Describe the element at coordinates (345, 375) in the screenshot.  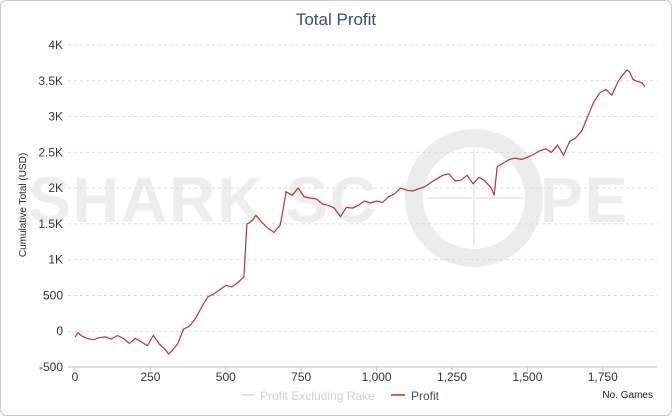
I see `x-axis-ticks: 0 250 500 750 1,000 1,250 1,500 1,750` at that location.